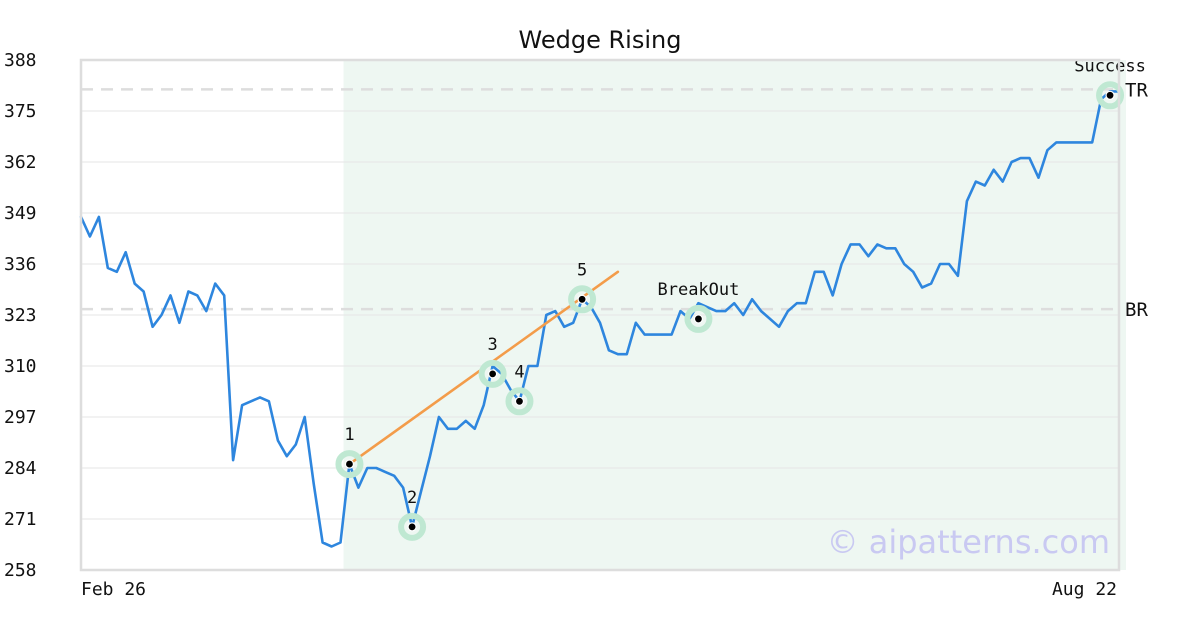 The height and width of the screenshot is (630, 1200). I want to click on marker-label: 1, so click(349, 435).